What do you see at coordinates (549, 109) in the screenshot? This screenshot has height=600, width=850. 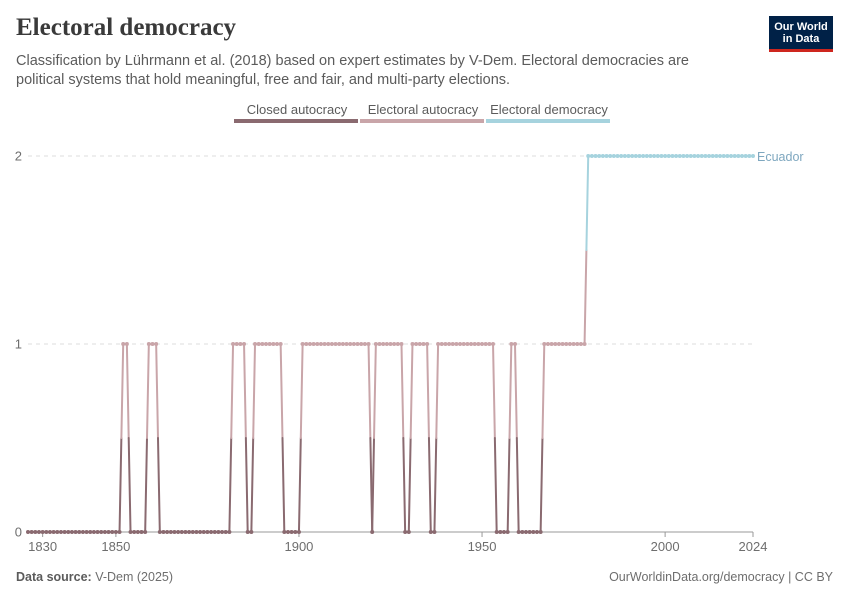 I see `legend-label: Electoral democracy` at bounding box center [549, 109].